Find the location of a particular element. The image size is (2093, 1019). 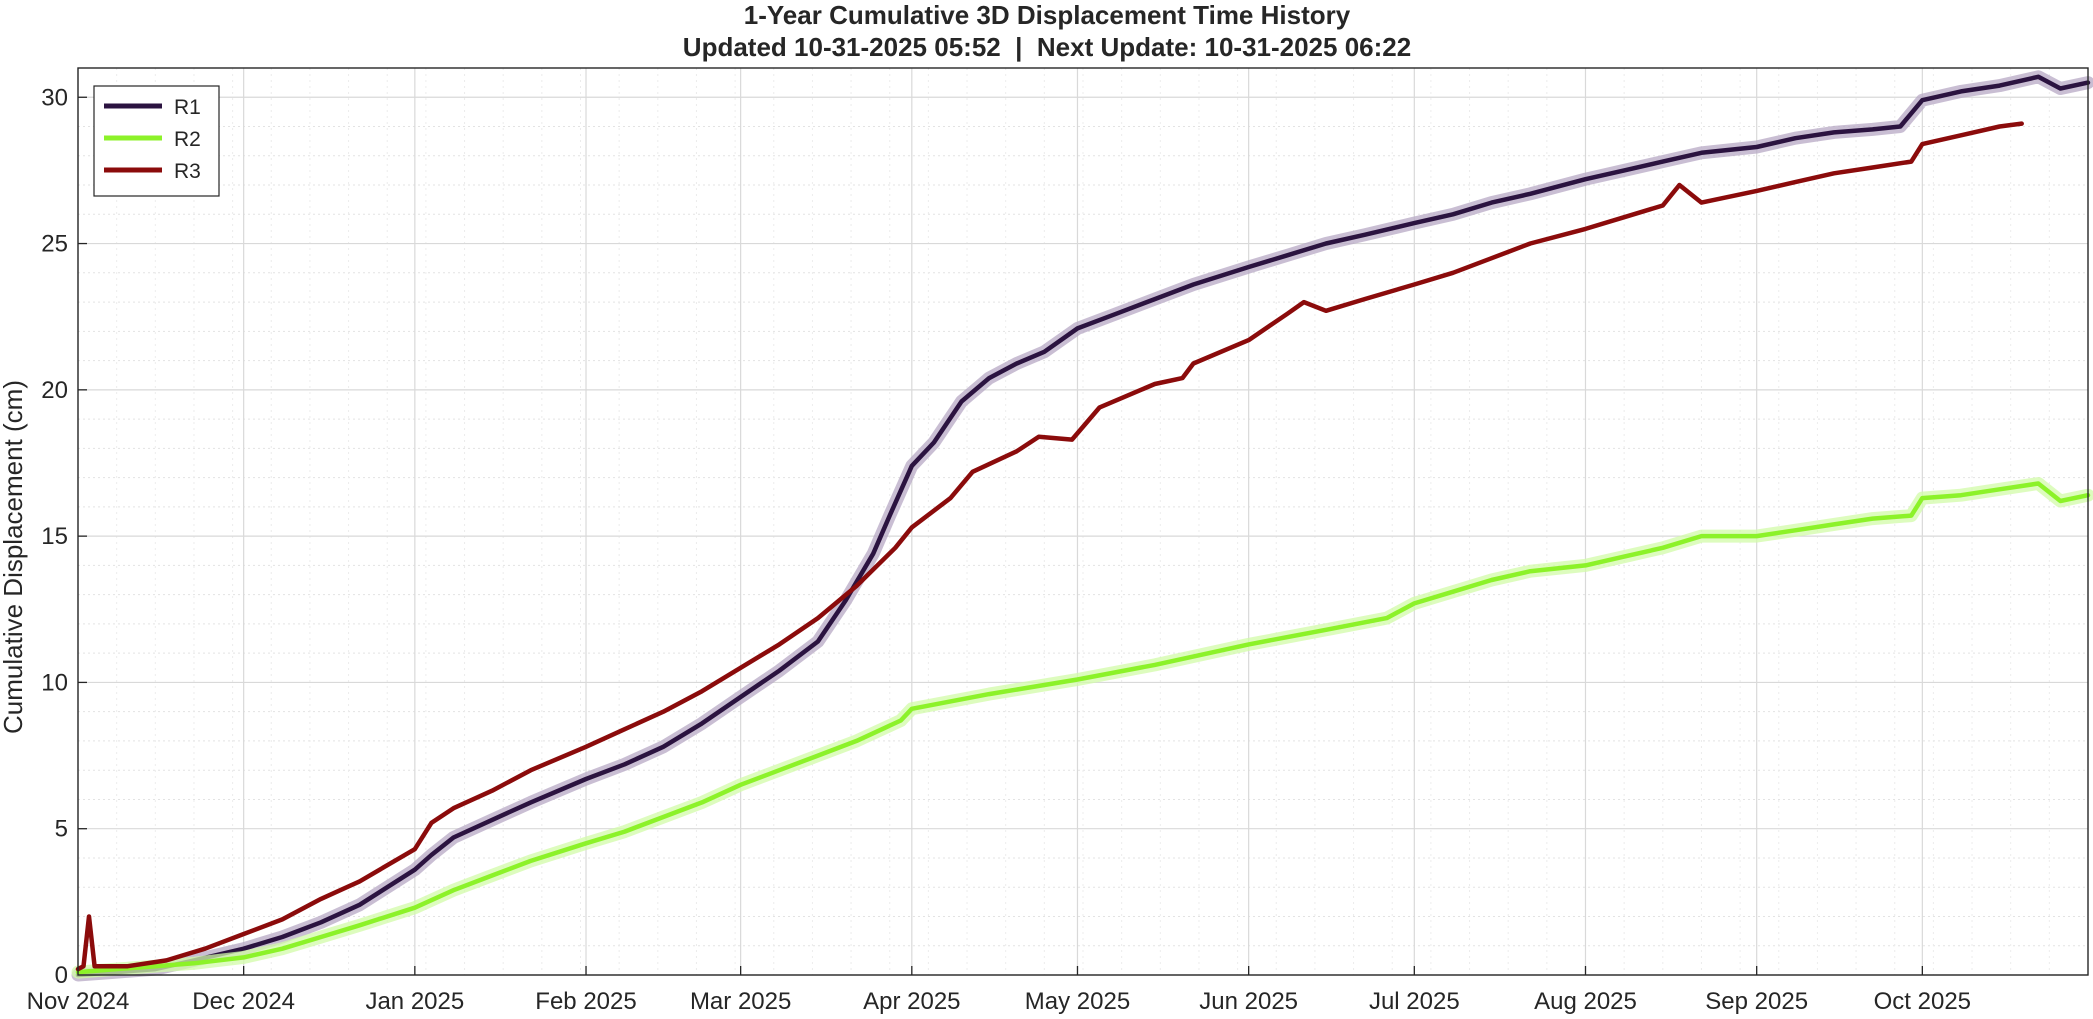

y-tick-label: 25 is located at coordinates (54, 244).